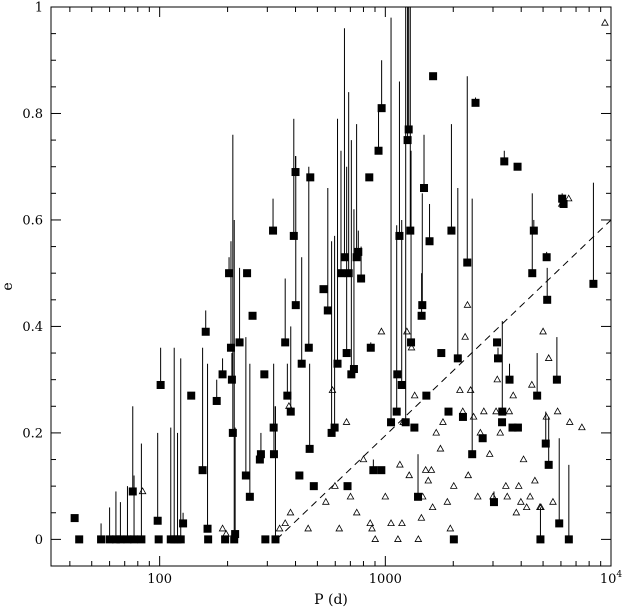 The image size is (623, 612). Describe the element at coordinates (39, 8) in the screenshot. I see `y-tick-label: 1` at that location.